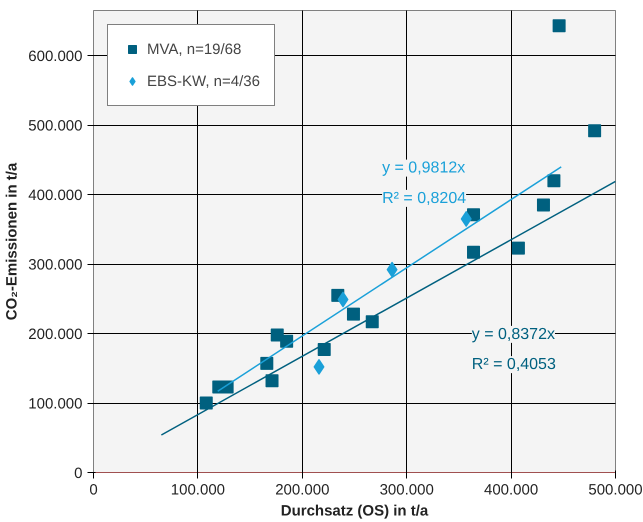  I want to click on y-tick-label: 300.000, so click(55, 265).